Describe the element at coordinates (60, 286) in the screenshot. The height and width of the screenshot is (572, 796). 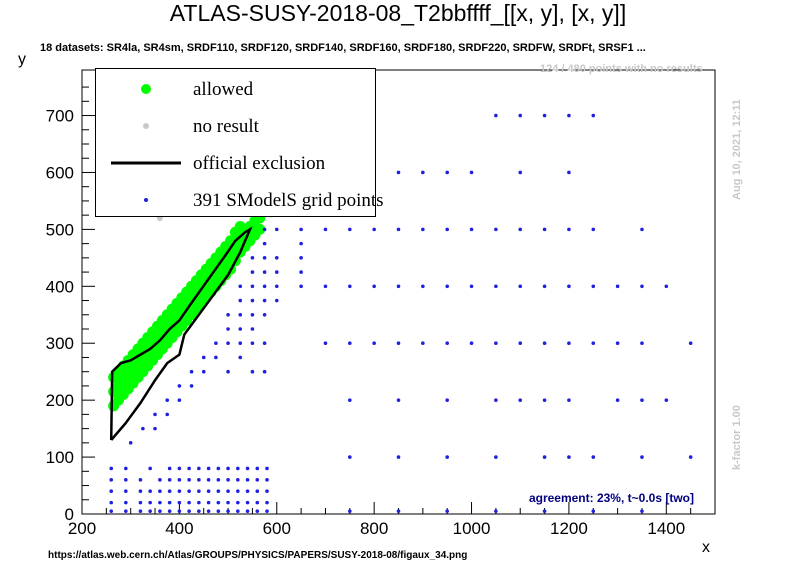
I see `y-tick-label: 400` at that location.